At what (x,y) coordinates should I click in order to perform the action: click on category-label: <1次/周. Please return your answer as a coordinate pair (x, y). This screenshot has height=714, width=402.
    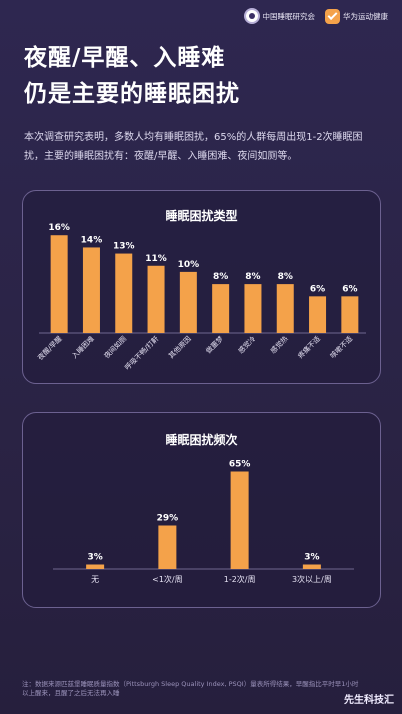
    Looking at the image, I should click on (167, 579).